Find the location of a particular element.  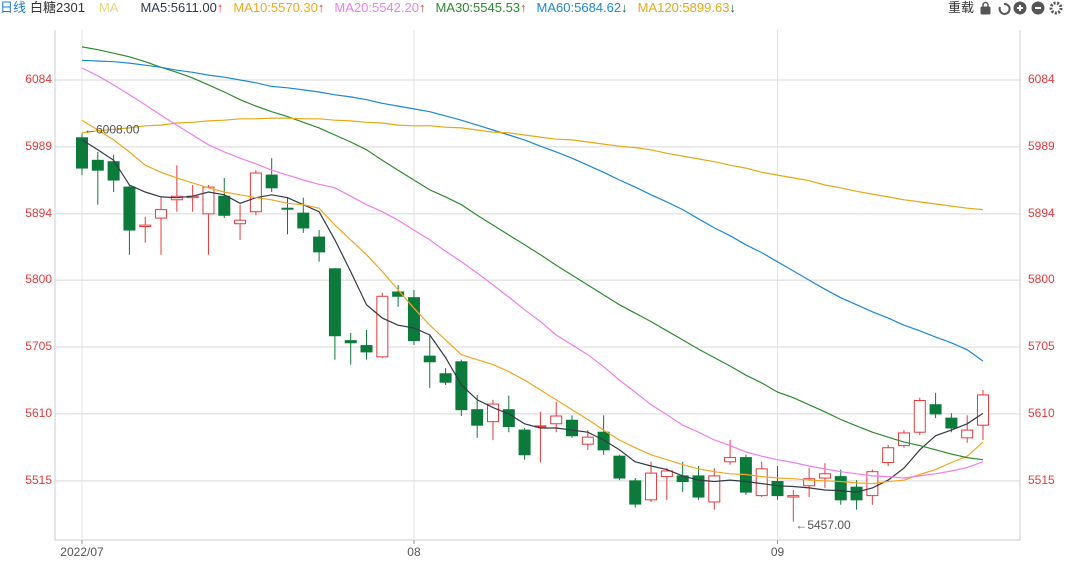

y-tick-label: 5800 is located at coordinates (38, 279).